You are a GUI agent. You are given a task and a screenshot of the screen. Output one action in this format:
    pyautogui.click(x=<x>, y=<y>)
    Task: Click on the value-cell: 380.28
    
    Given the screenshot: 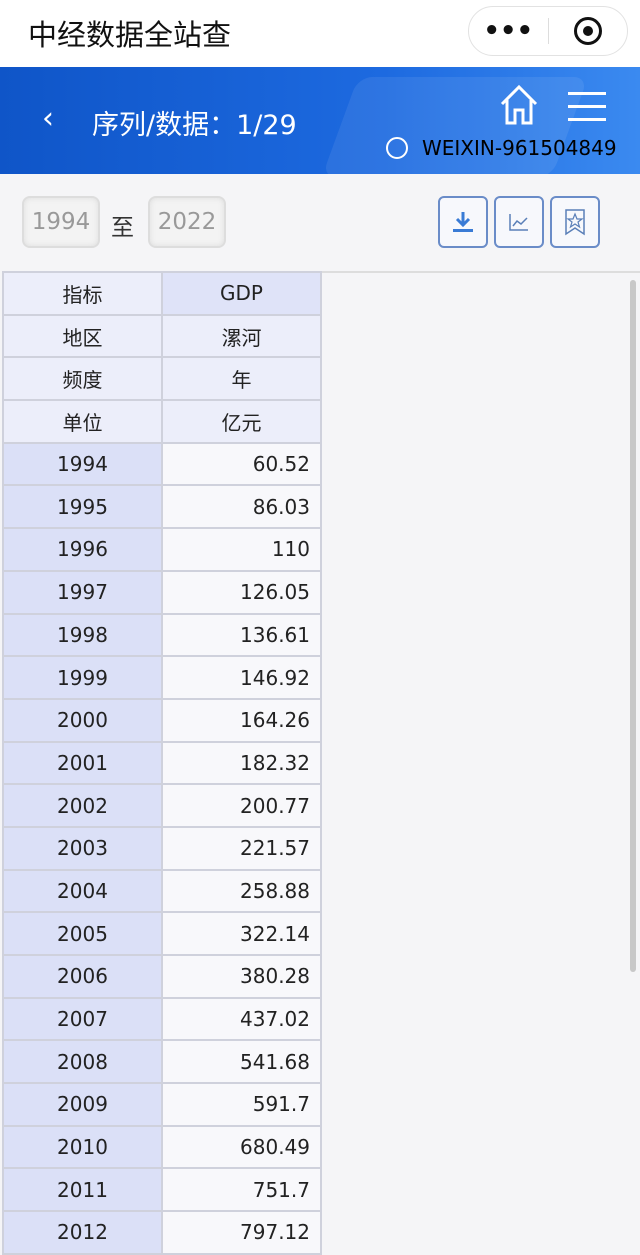 What is the action you would take?
    pyautogui.click(x=241, y=976)
    